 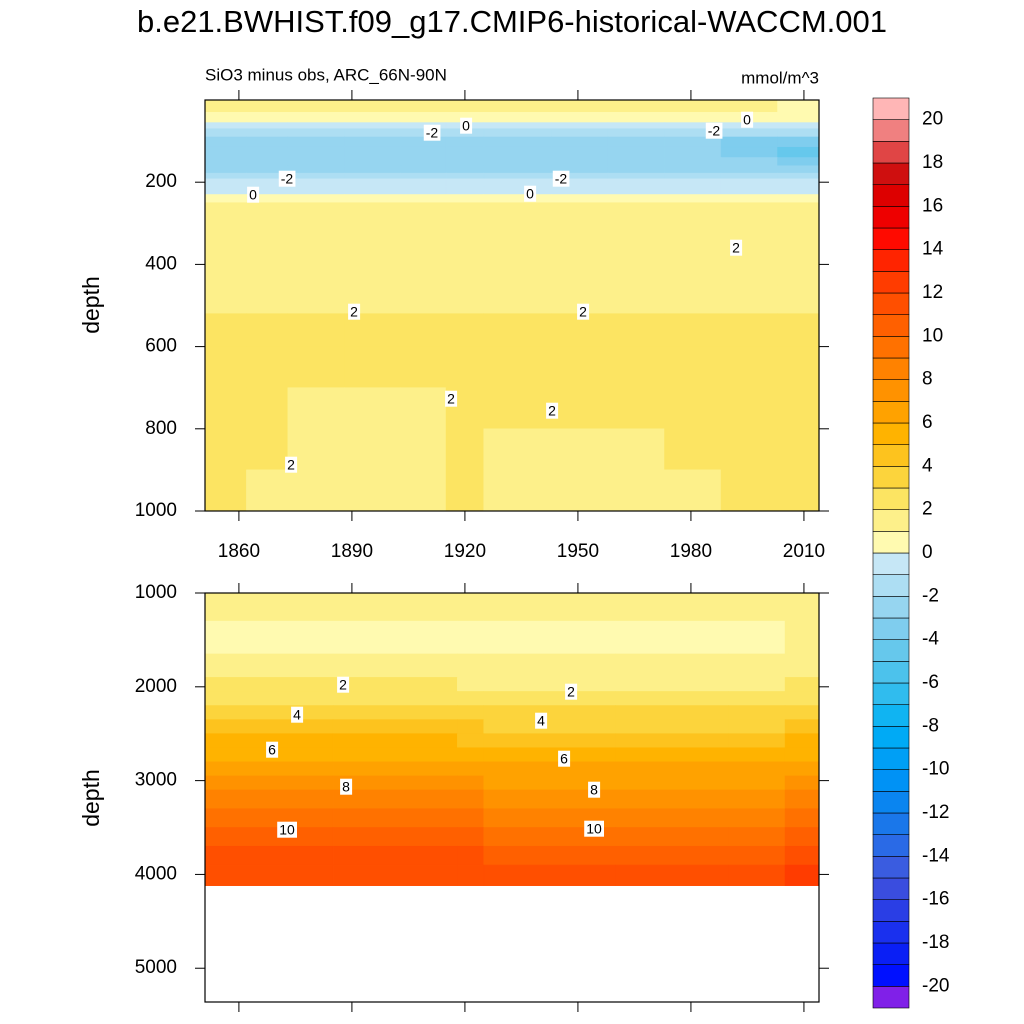 What do you see at coordinates (935, 942) in the screenshot?
I see `colorbar-label: -18` at bounding box center [935, 942].